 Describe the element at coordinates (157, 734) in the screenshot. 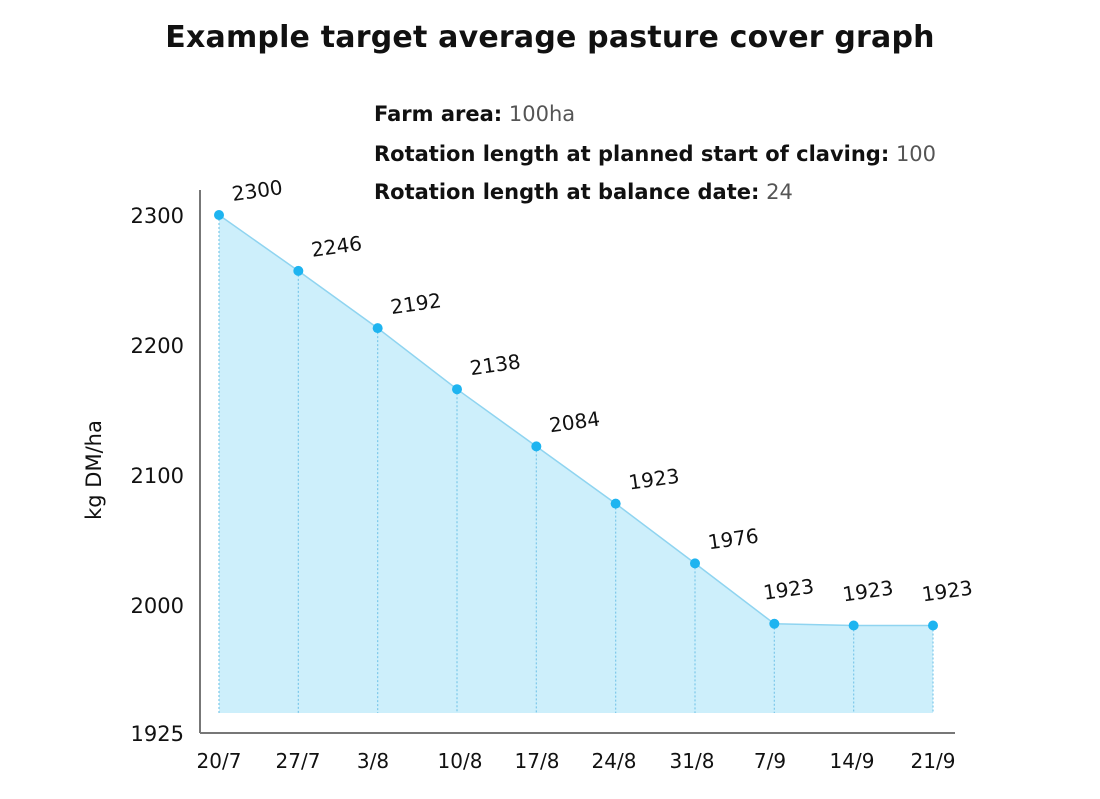

I see `y-tick-label: 1925` at that location.